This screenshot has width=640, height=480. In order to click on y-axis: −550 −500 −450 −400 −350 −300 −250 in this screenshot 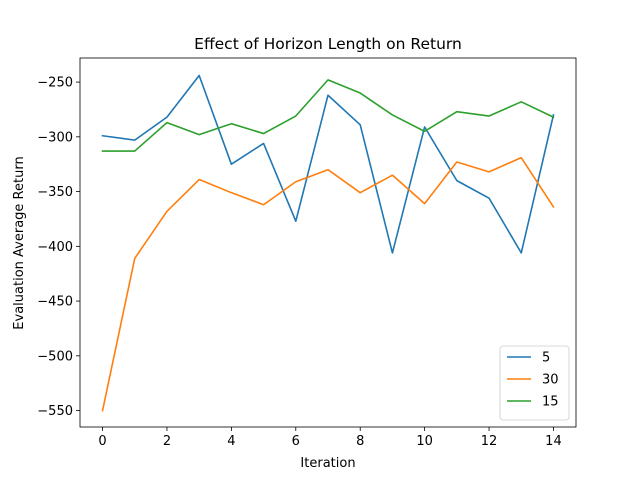, I will do `click(58, 247)`.